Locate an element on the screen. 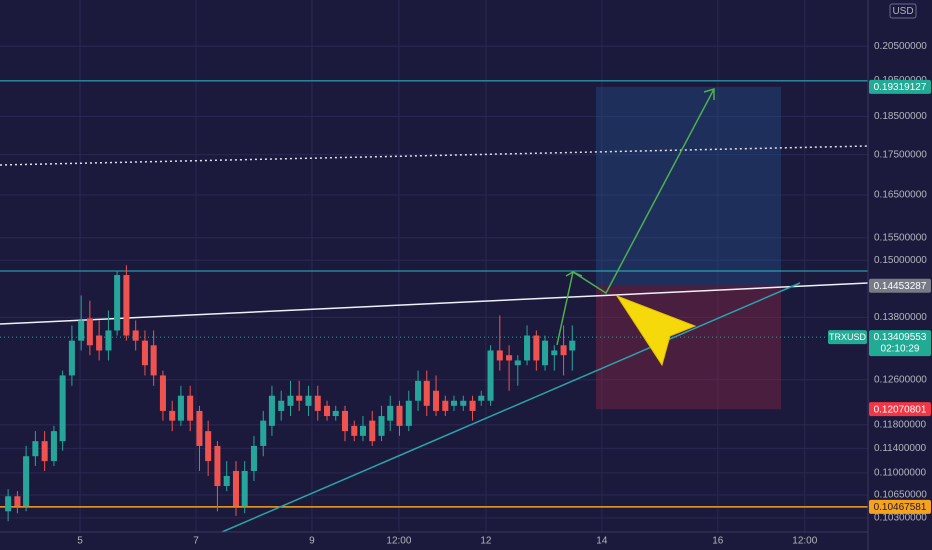 The height and width of the screenshot is (550, 932). price-label: 0.10467581 is located at coordinates (900, 507).